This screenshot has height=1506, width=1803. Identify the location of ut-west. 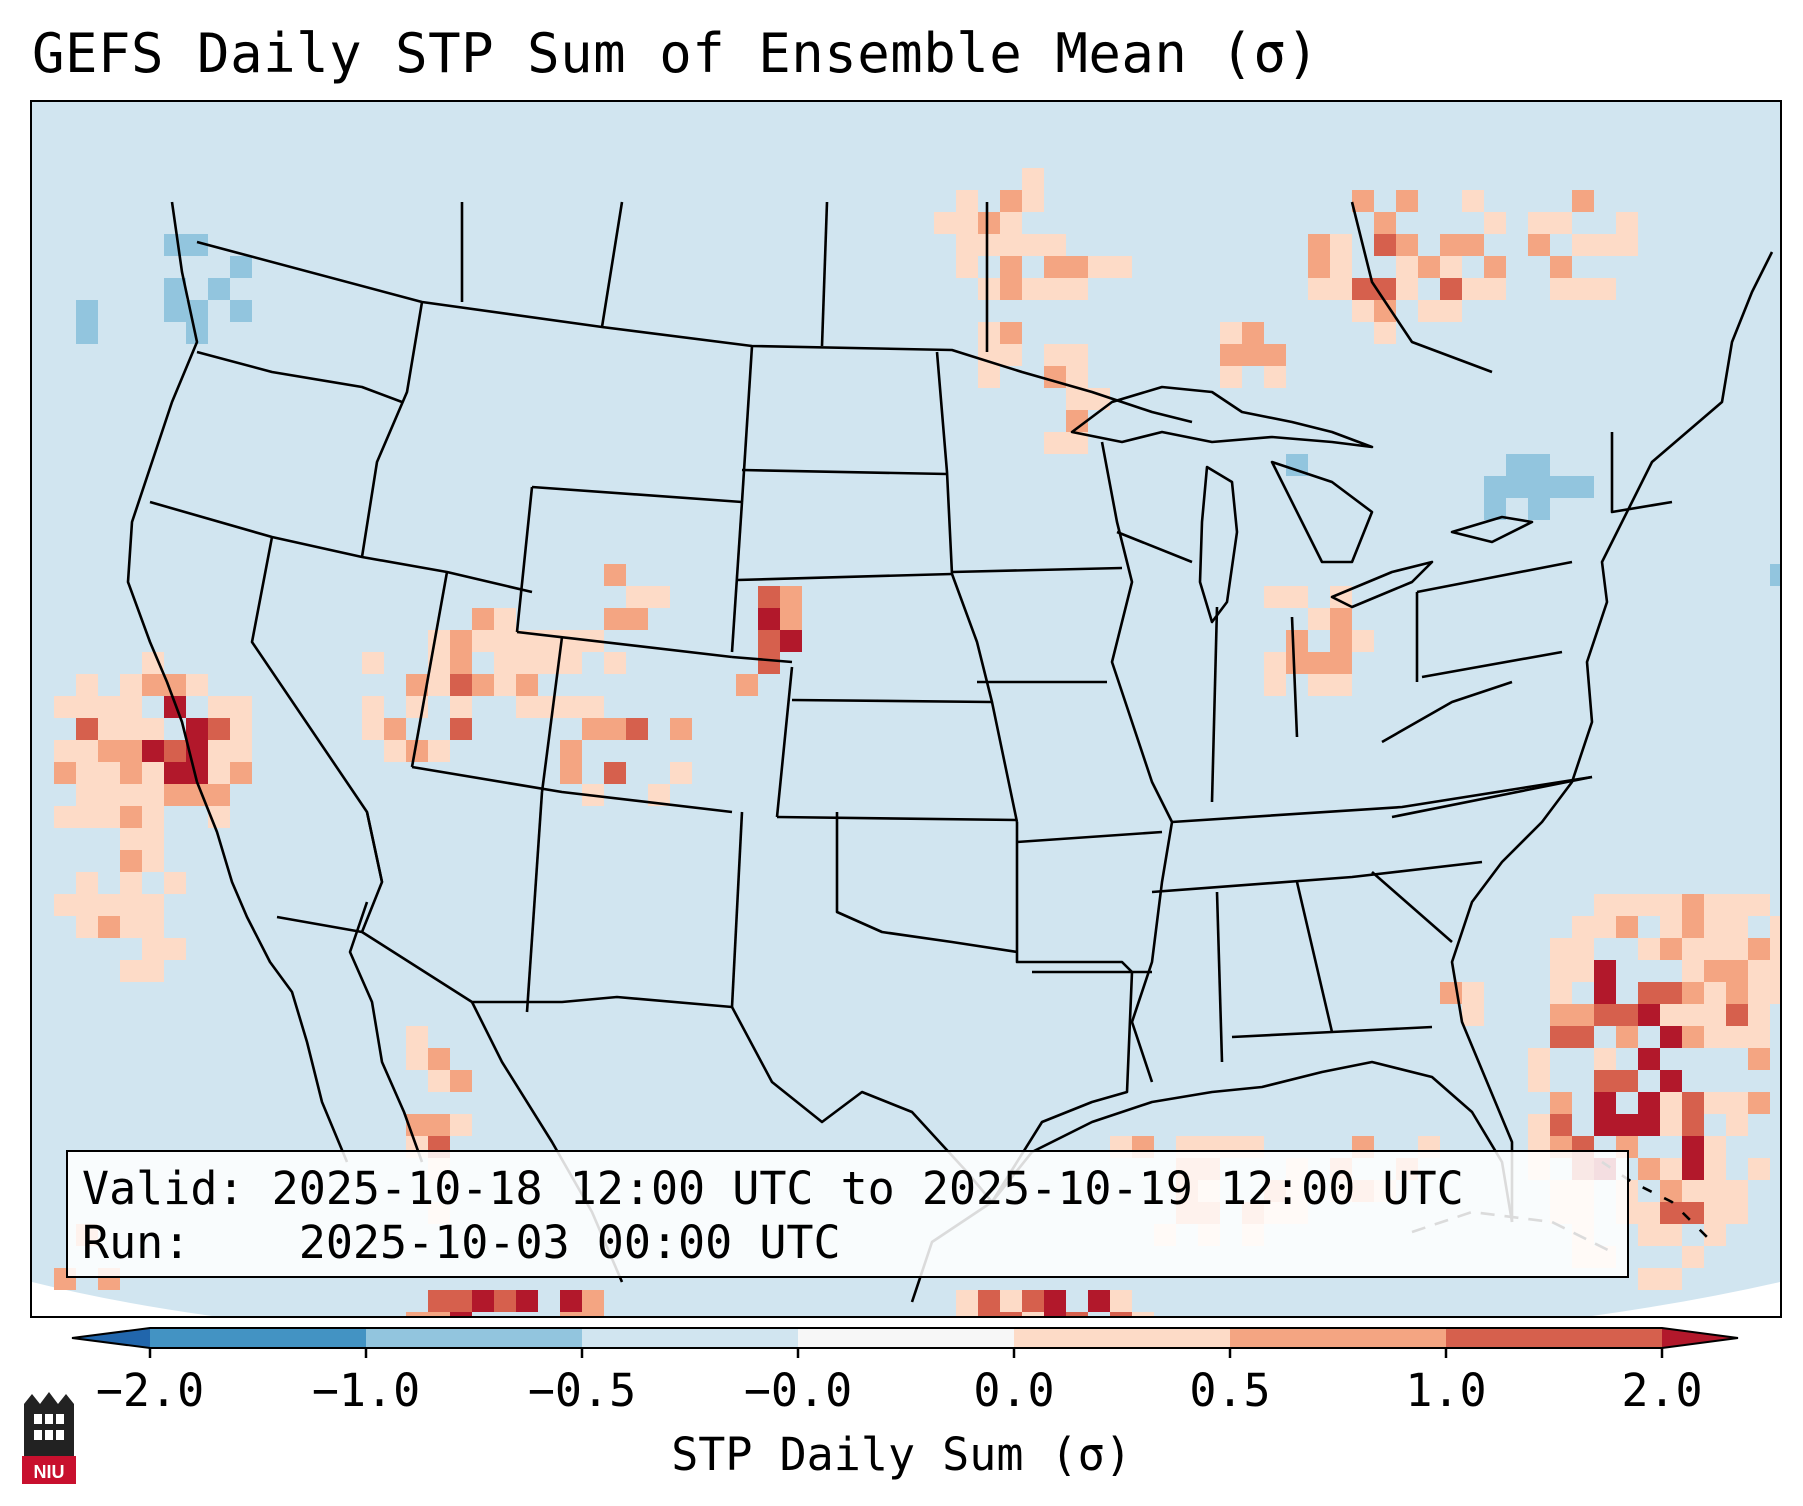
(429, 669).